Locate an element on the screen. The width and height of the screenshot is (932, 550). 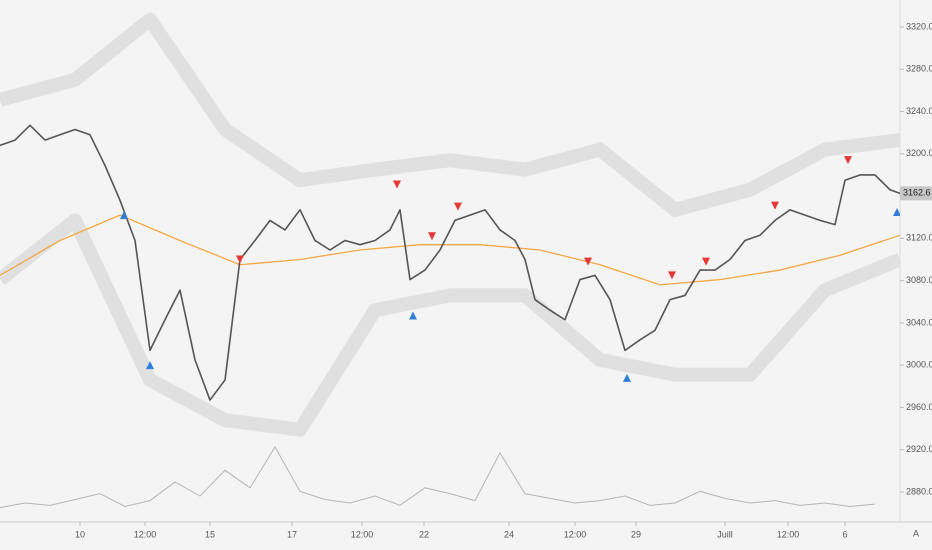
x-tick-label: 15 is located at coordinates (210, 534).